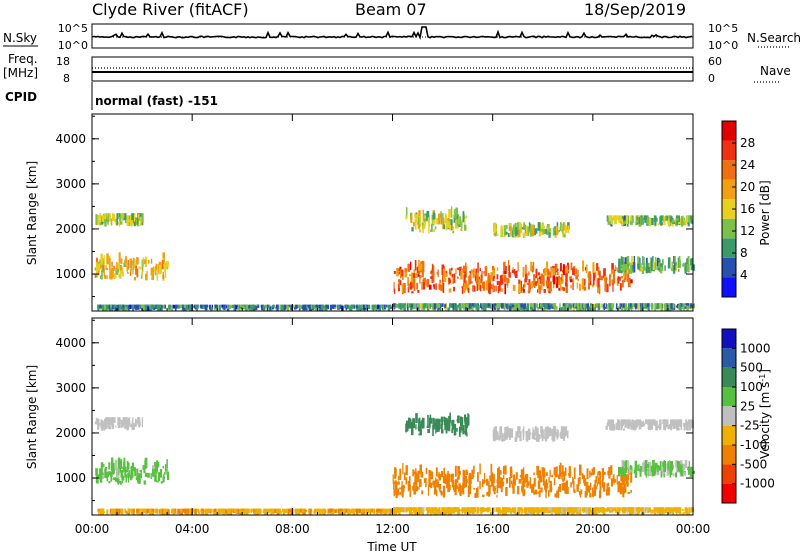 This screenshot has height=554, width=800. What do you see at coordinates (765, 212) in the screenshot?
I see `power-colorbar-label: Power [dB]` at bounding box center [765, 212].